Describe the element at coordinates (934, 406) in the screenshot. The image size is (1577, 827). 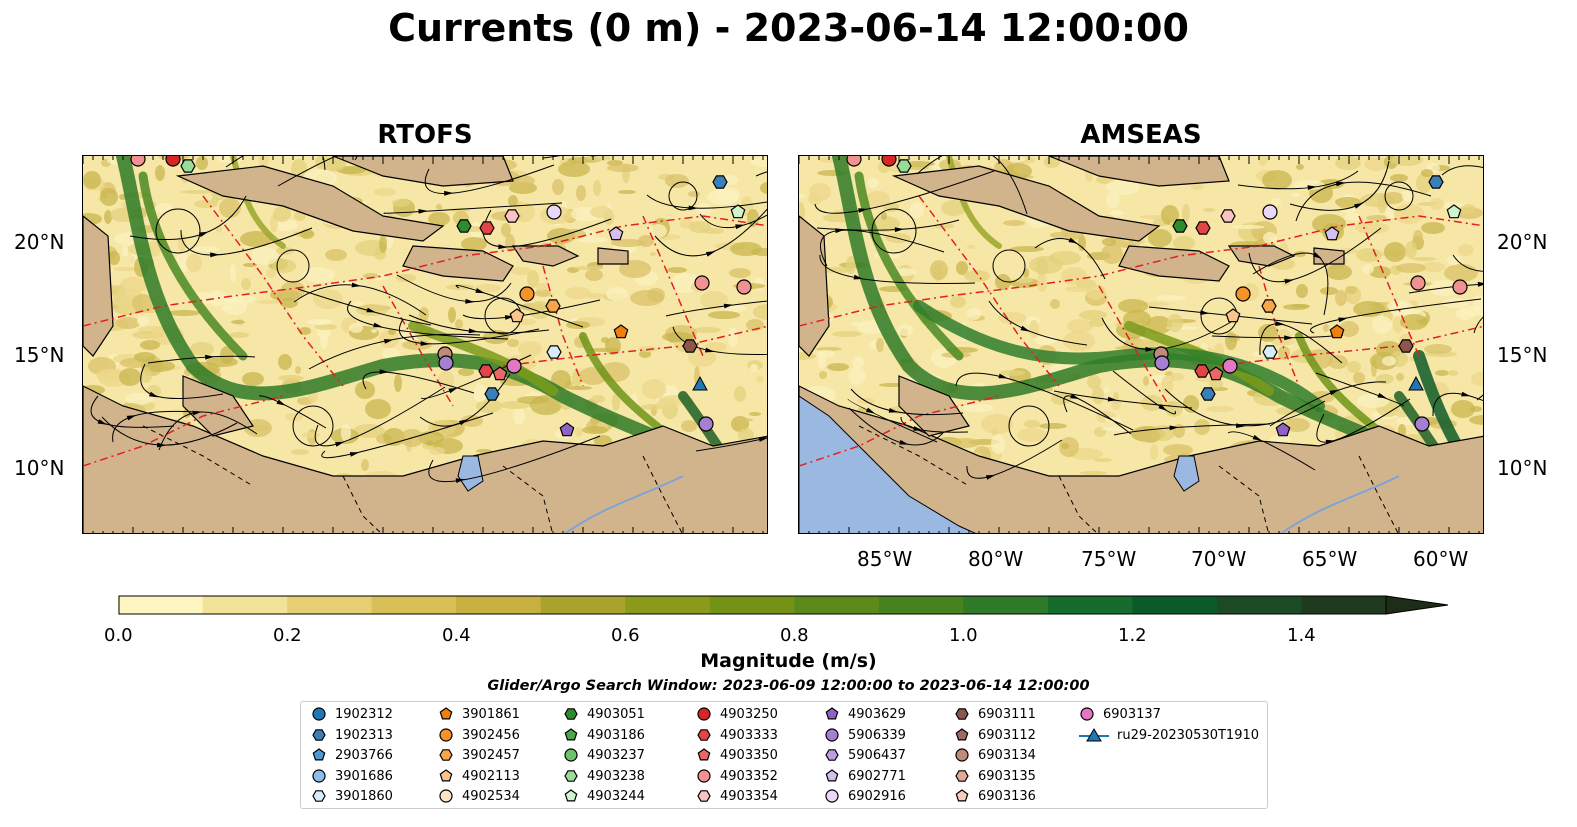
I see `land-mass` at that location.